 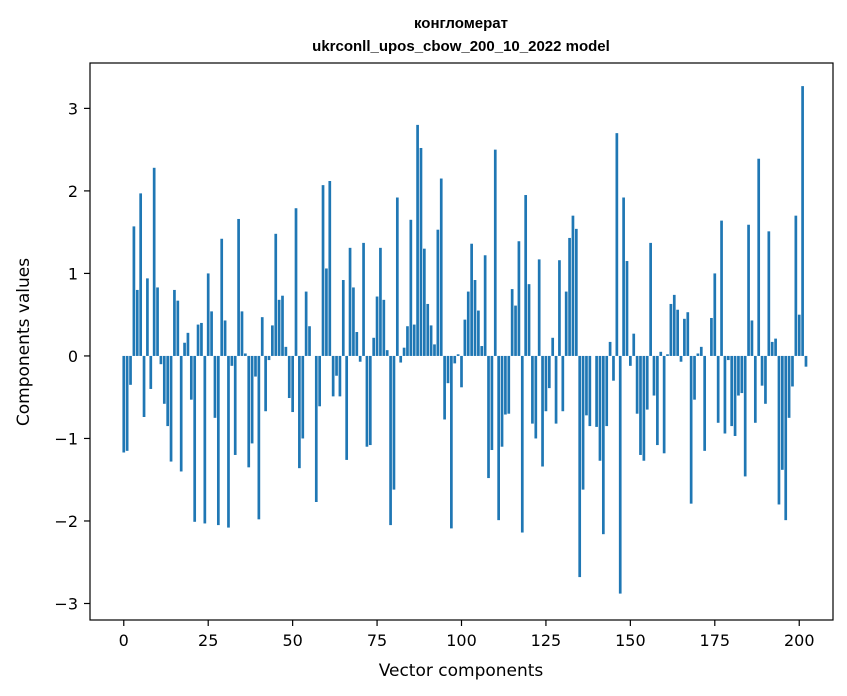 What do you see at coordinates (715, 640) in the screenshot?
I see `x-tick-label: 175` at bounding box center [715, 640].